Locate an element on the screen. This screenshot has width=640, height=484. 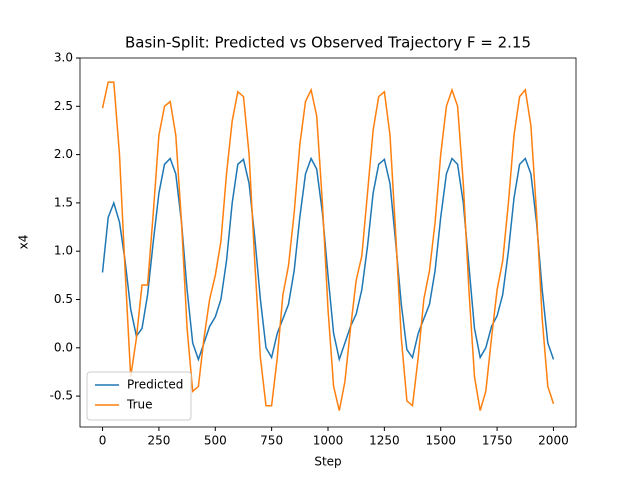
legend-label: Predicted is located at coordinates (155, 385).